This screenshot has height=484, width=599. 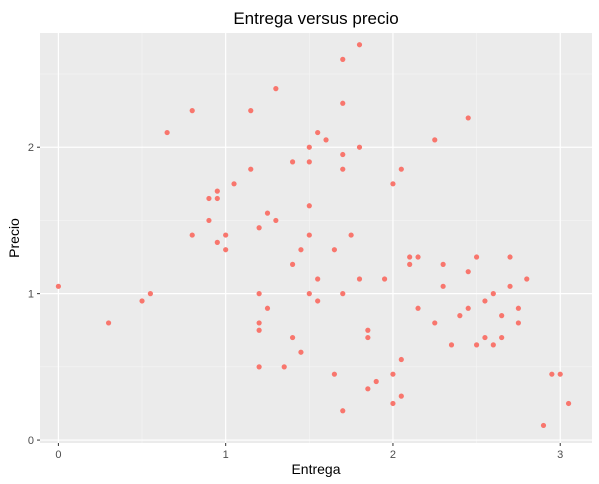 I want to click on y-tick-label: 0, so click(x=31, y=441).